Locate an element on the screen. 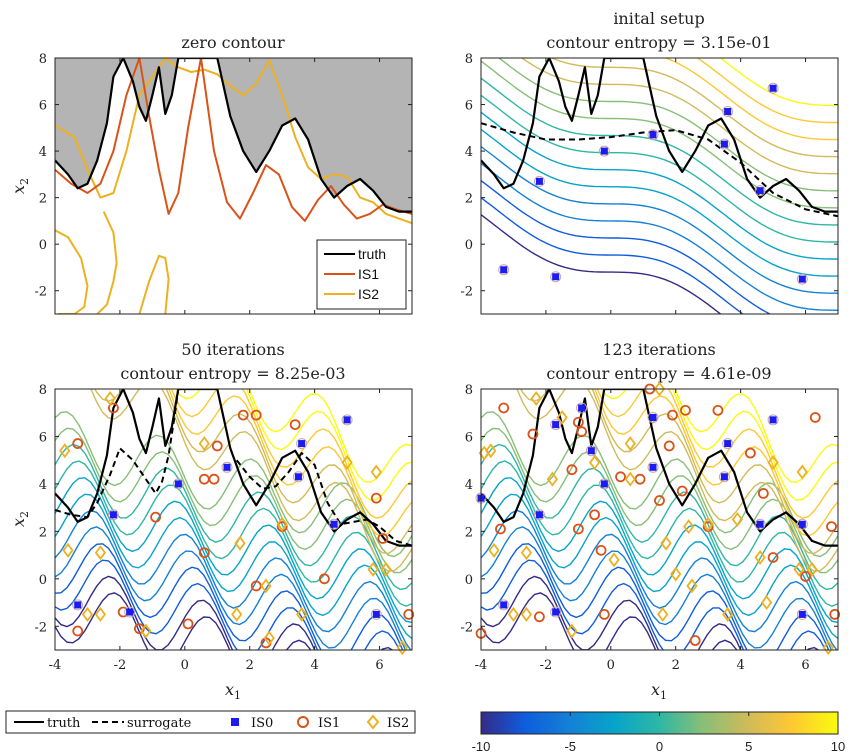 This screenshot has height=755, width=848. legend-marker-is1 is located at coordinates (303, 722).